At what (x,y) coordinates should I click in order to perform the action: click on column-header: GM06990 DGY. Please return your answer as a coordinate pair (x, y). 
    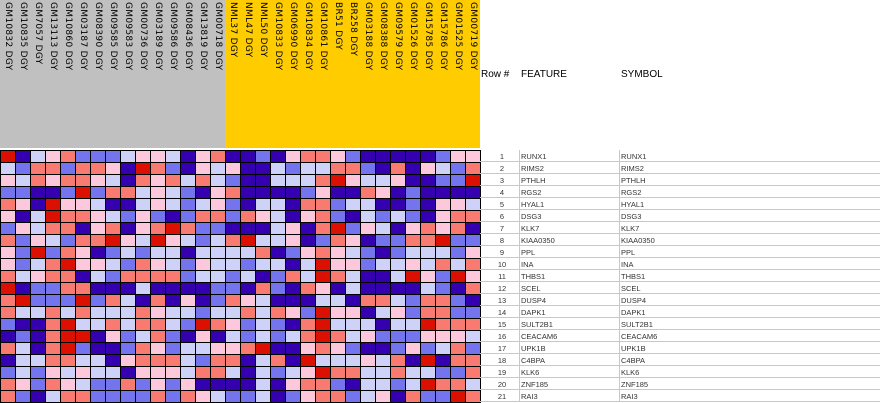
    Looking at the image, I should click on (292, 74).